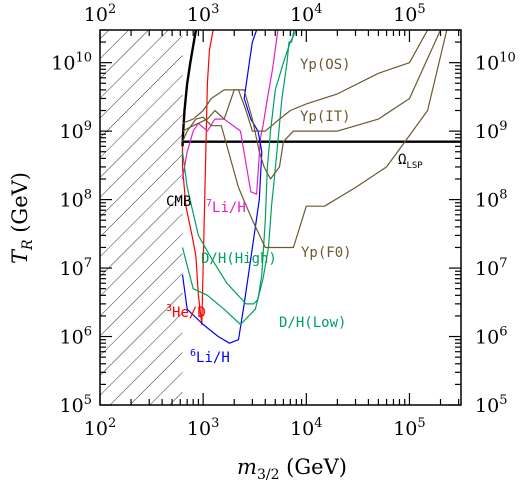 The width and height of the screenshot is (526, 483). I want to click on x-tick-label-top: 104, so click(306, 14).